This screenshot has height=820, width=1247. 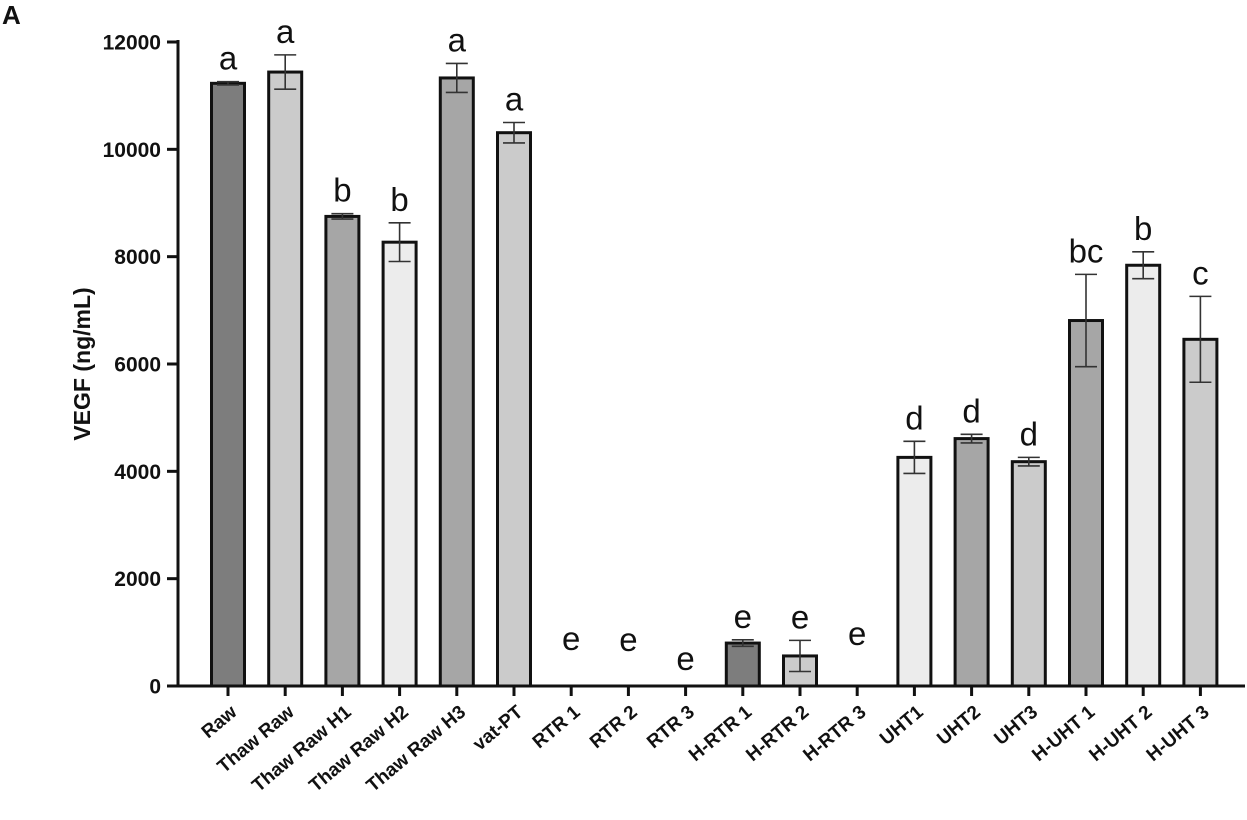 What do you see at coordinates (959, 726) in the screenshot?
I see `x-tick-label: UHT2` at bounding box center [959, 726].